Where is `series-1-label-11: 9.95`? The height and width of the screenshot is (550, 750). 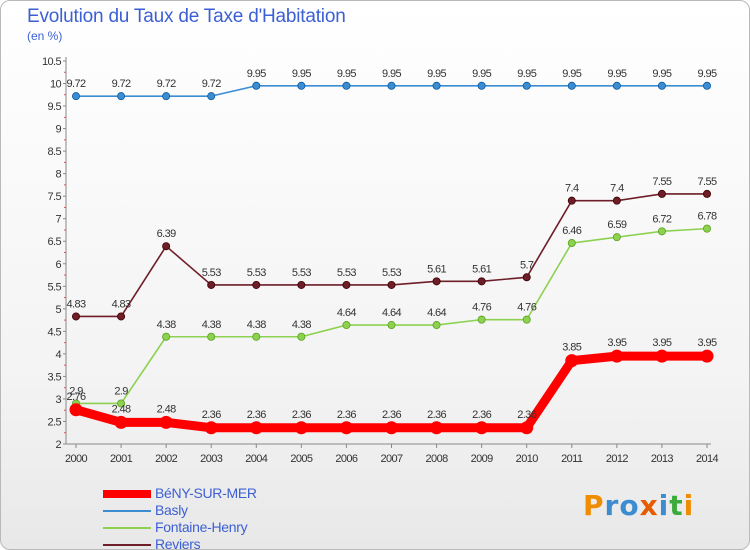
series-1-label-11: 9.95 is located at coordinates (571, 74).